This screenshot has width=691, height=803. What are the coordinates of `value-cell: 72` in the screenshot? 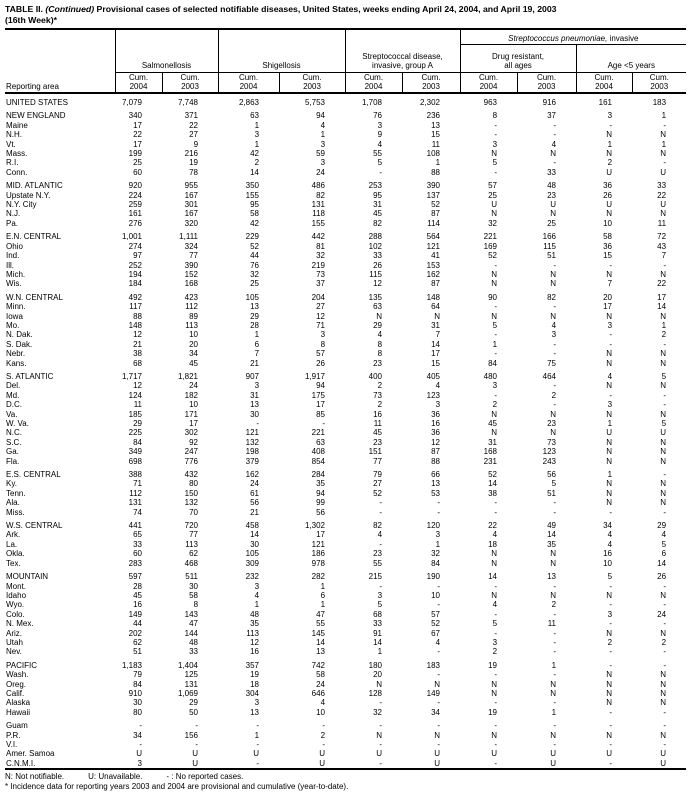 It's located at (662, 237).